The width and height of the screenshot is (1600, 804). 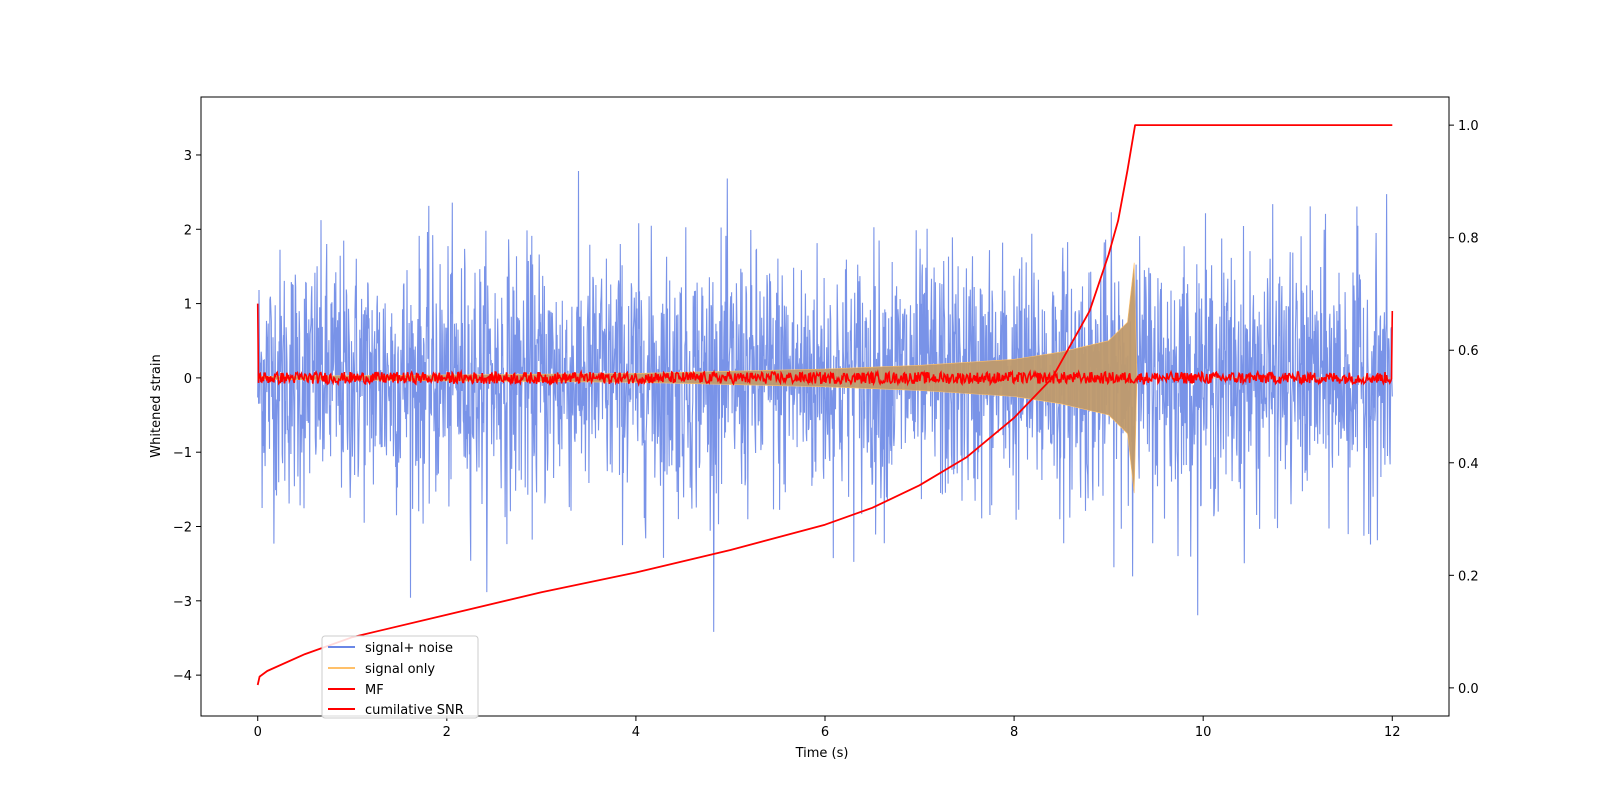 What do you see at coordinates (447, 732) in the screenshot?
I see `x-tick-label: 2` at bounding box center [447, 732].